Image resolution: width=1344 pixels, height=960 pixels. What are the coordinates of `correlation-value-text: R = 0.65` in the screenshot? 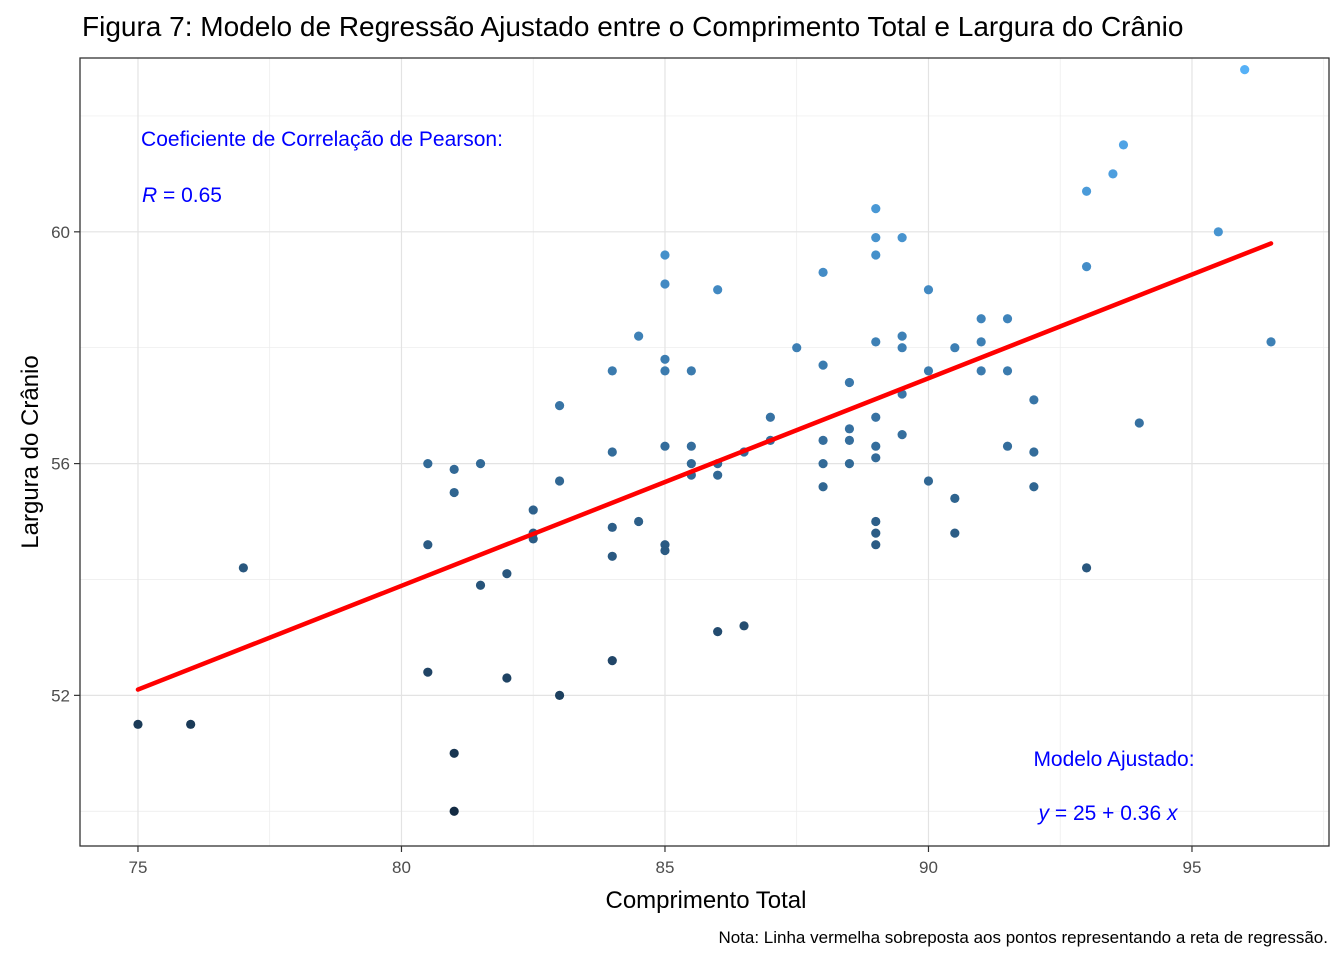 It's located at (182, 195).